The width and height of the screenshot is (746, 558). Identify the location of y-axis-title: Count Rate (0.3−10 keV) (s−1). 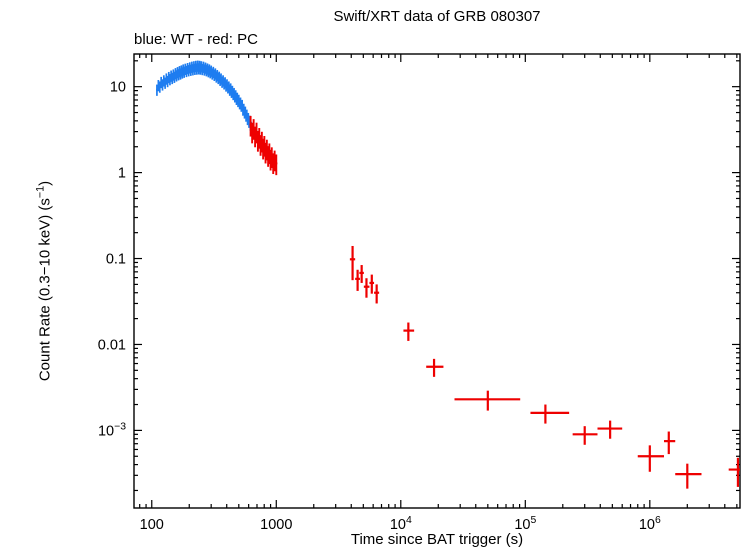
(44, 281).